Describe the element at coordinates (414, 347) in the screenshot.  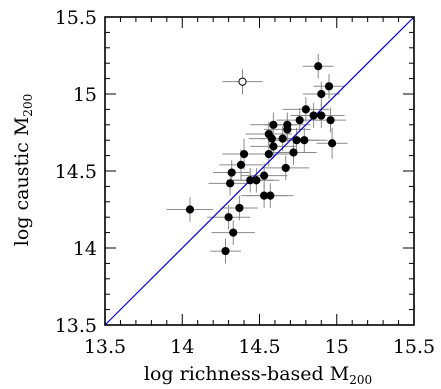
I see `x-tick-label: 15.5` at that location.